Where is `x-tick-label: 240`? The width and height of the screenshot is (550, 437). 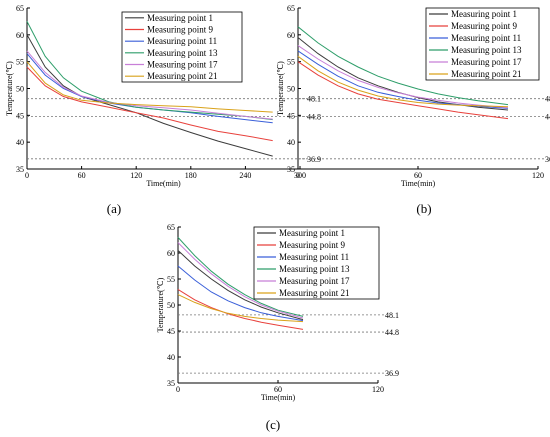 x-tick-label: 240 is located at coordinates (245, 175).